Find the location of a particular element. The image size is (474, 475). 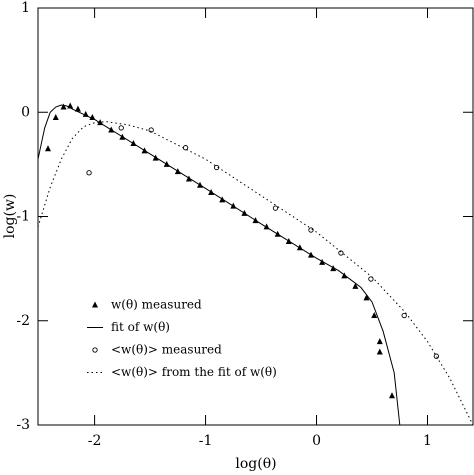

y-tick-label: -1 is located at coordinates (23, 217).